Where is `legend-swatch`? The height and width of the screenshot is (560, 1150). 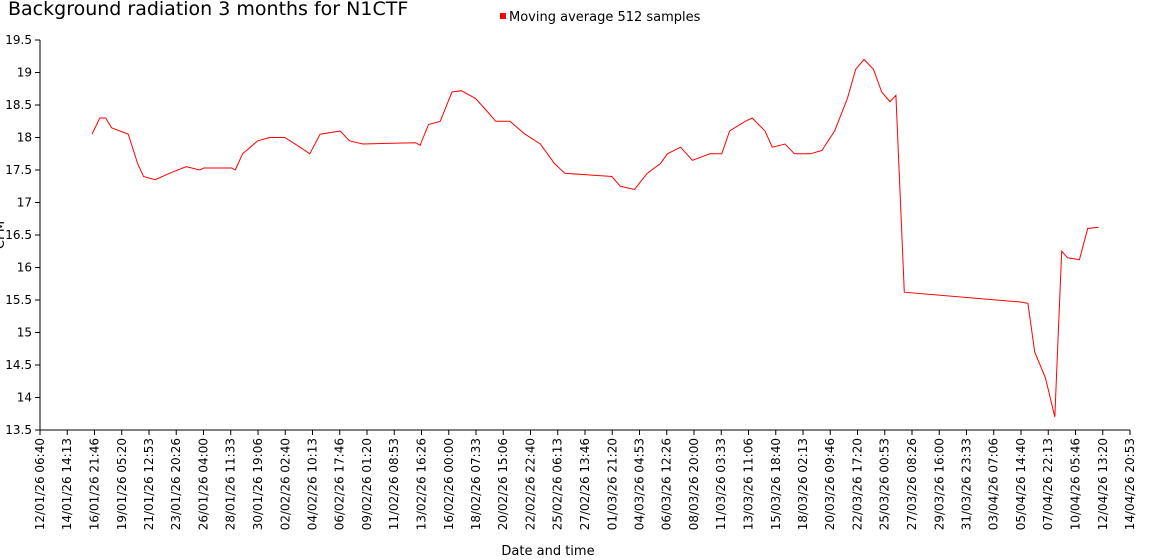
legend-swatch is located at coordinates (503, 16).